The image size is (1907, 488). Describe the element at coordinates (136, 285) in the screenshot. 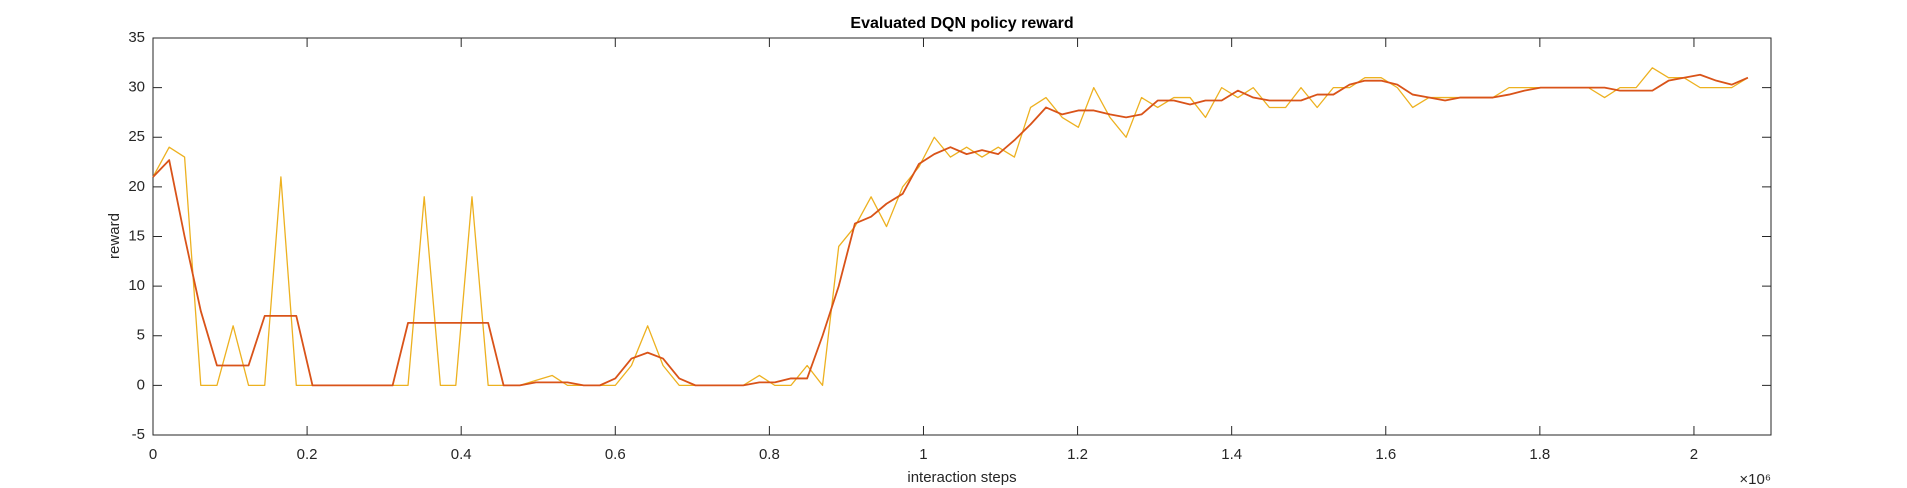

I see `y-tick-label: 10` at that location.